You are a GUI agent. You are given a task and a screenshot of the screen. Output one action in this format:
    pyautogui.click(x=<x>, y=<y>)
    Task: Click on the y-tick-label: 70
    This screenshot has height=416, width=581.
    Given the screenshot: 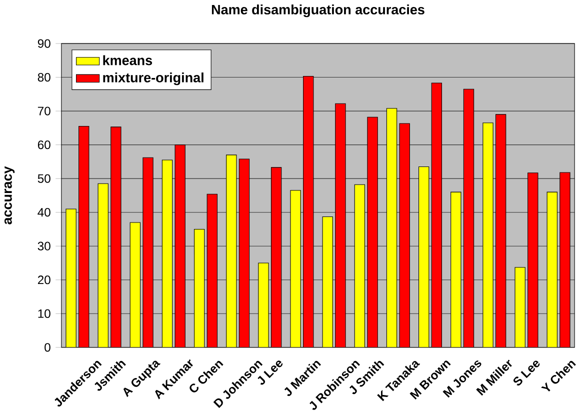 What is the action you would take?
    pyautogui.click(x=44, y=111)
    